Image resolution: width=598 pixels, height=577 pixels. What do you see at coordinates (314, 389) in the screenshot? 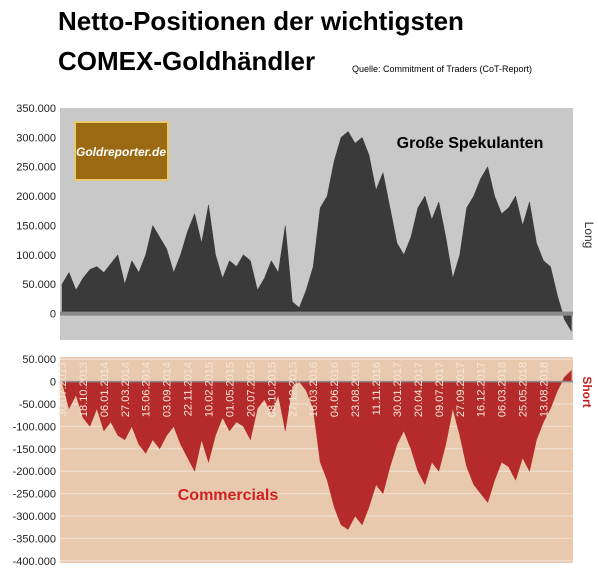
I see `x-tick-label: 16.03.2016` at bounding box center [314, 389].